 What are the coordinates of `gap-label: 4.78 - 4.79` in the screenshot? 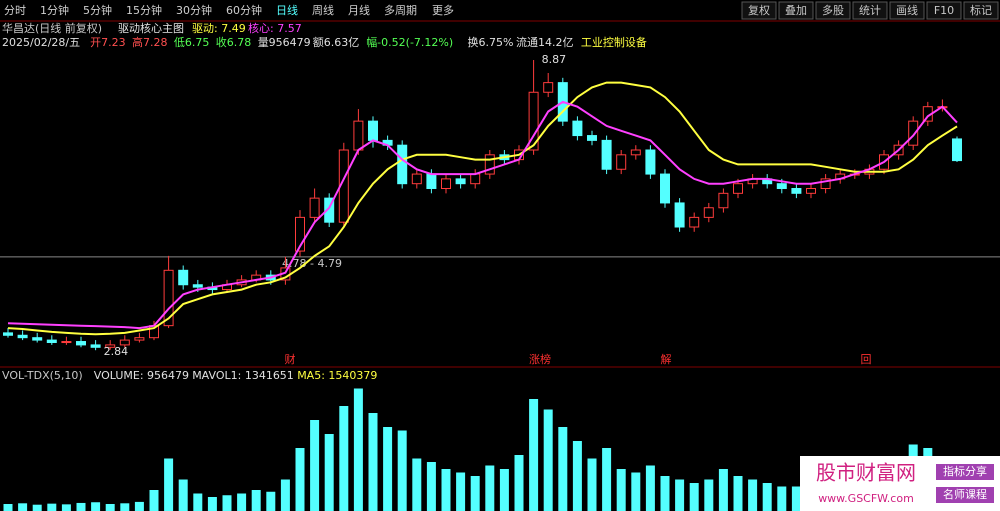 It's located at (312, 263).